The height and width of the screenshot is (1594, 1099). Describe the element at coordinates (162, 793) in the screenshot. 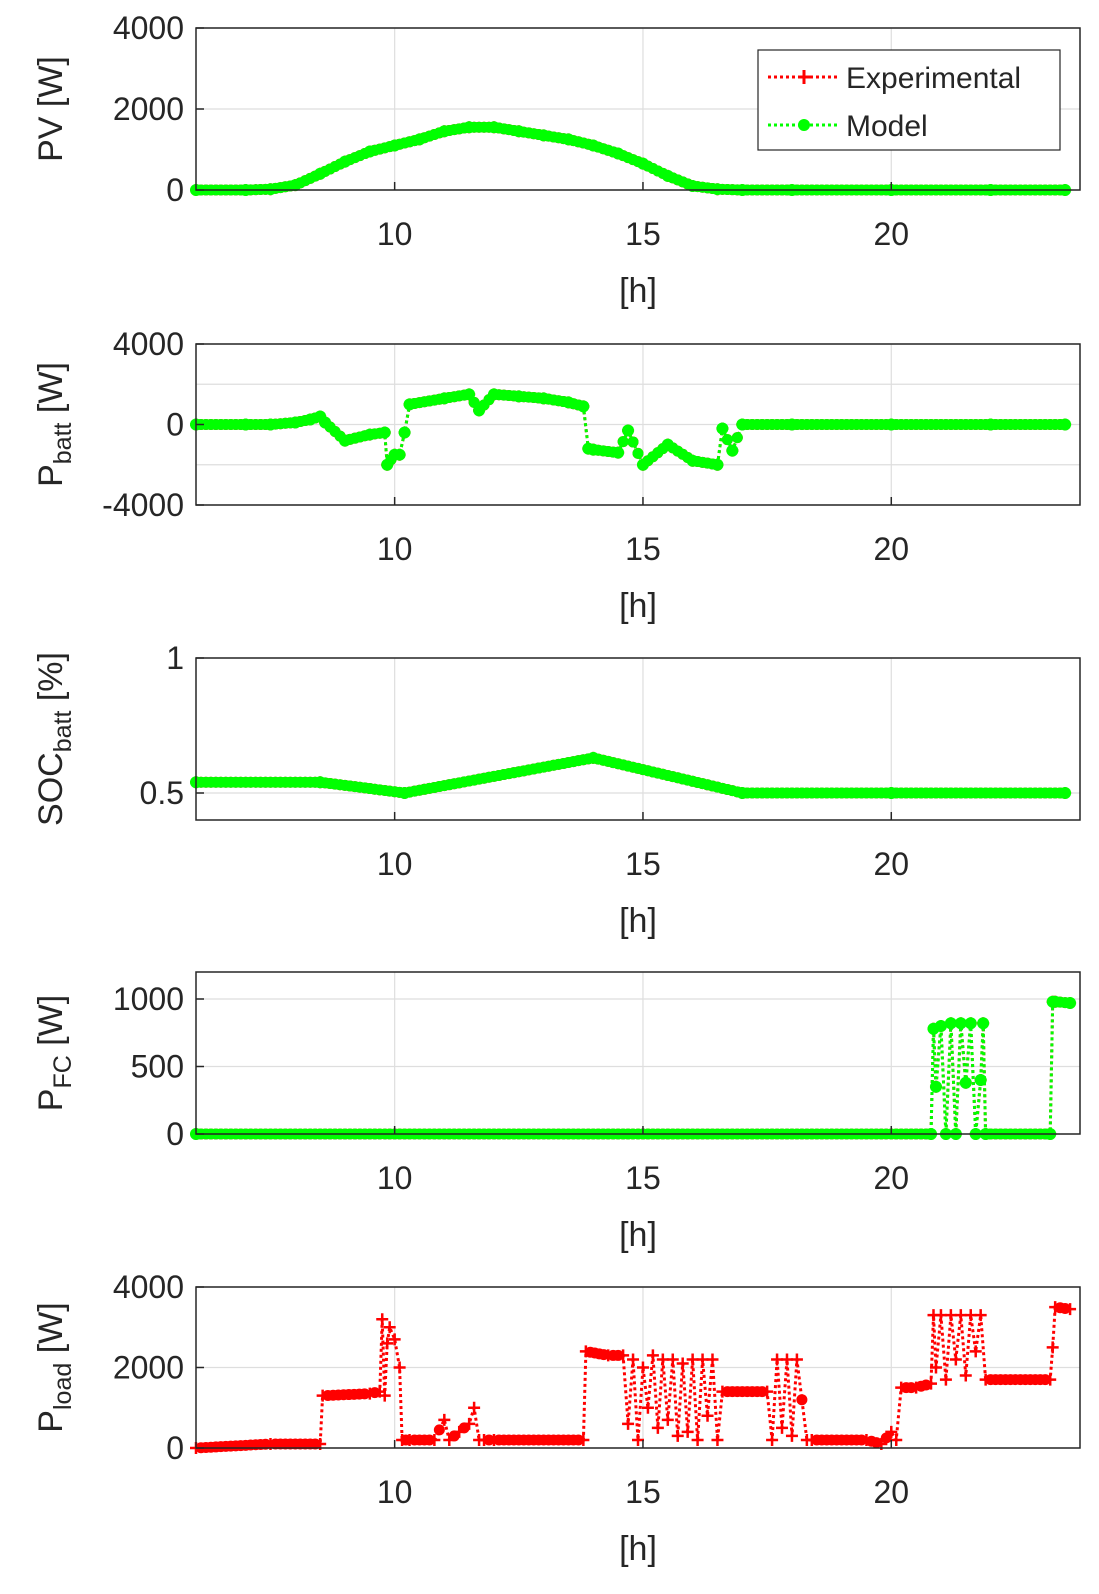

I see `y-tick-label: 0.5` at that location.